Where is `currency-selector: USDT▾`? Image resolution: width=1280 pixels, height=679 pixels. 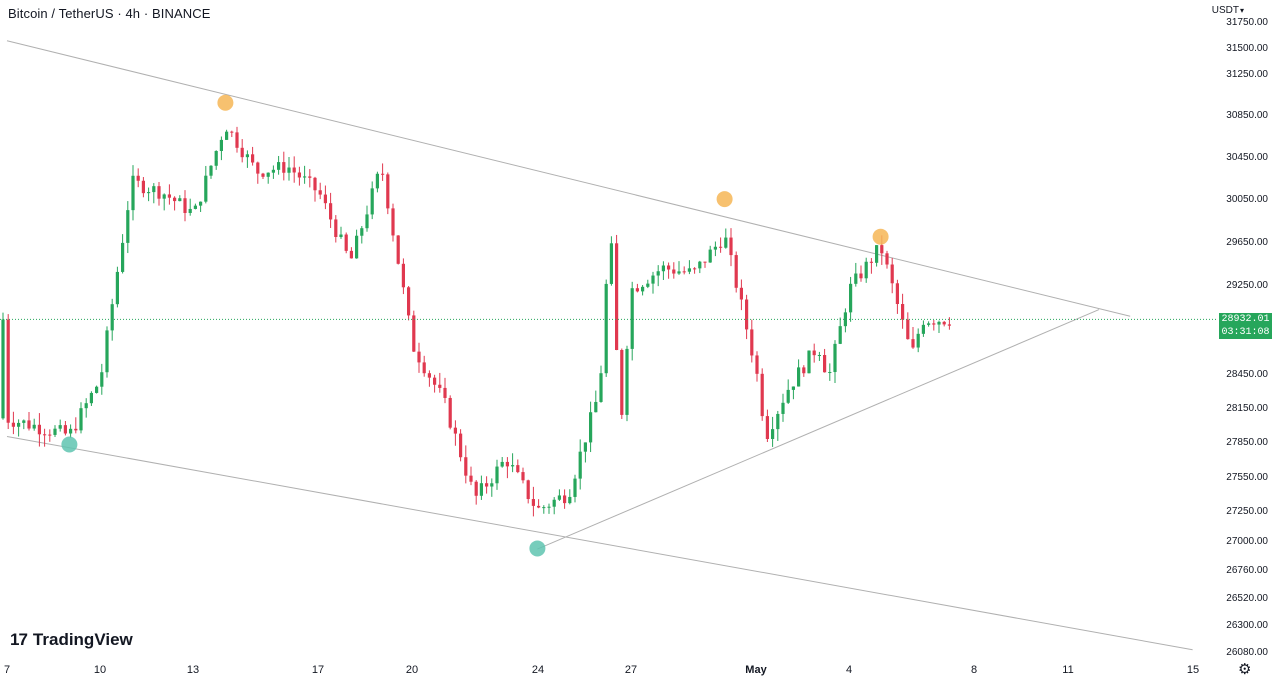
currency-selector: USDT▾ is located at coordinates (1228, 10).